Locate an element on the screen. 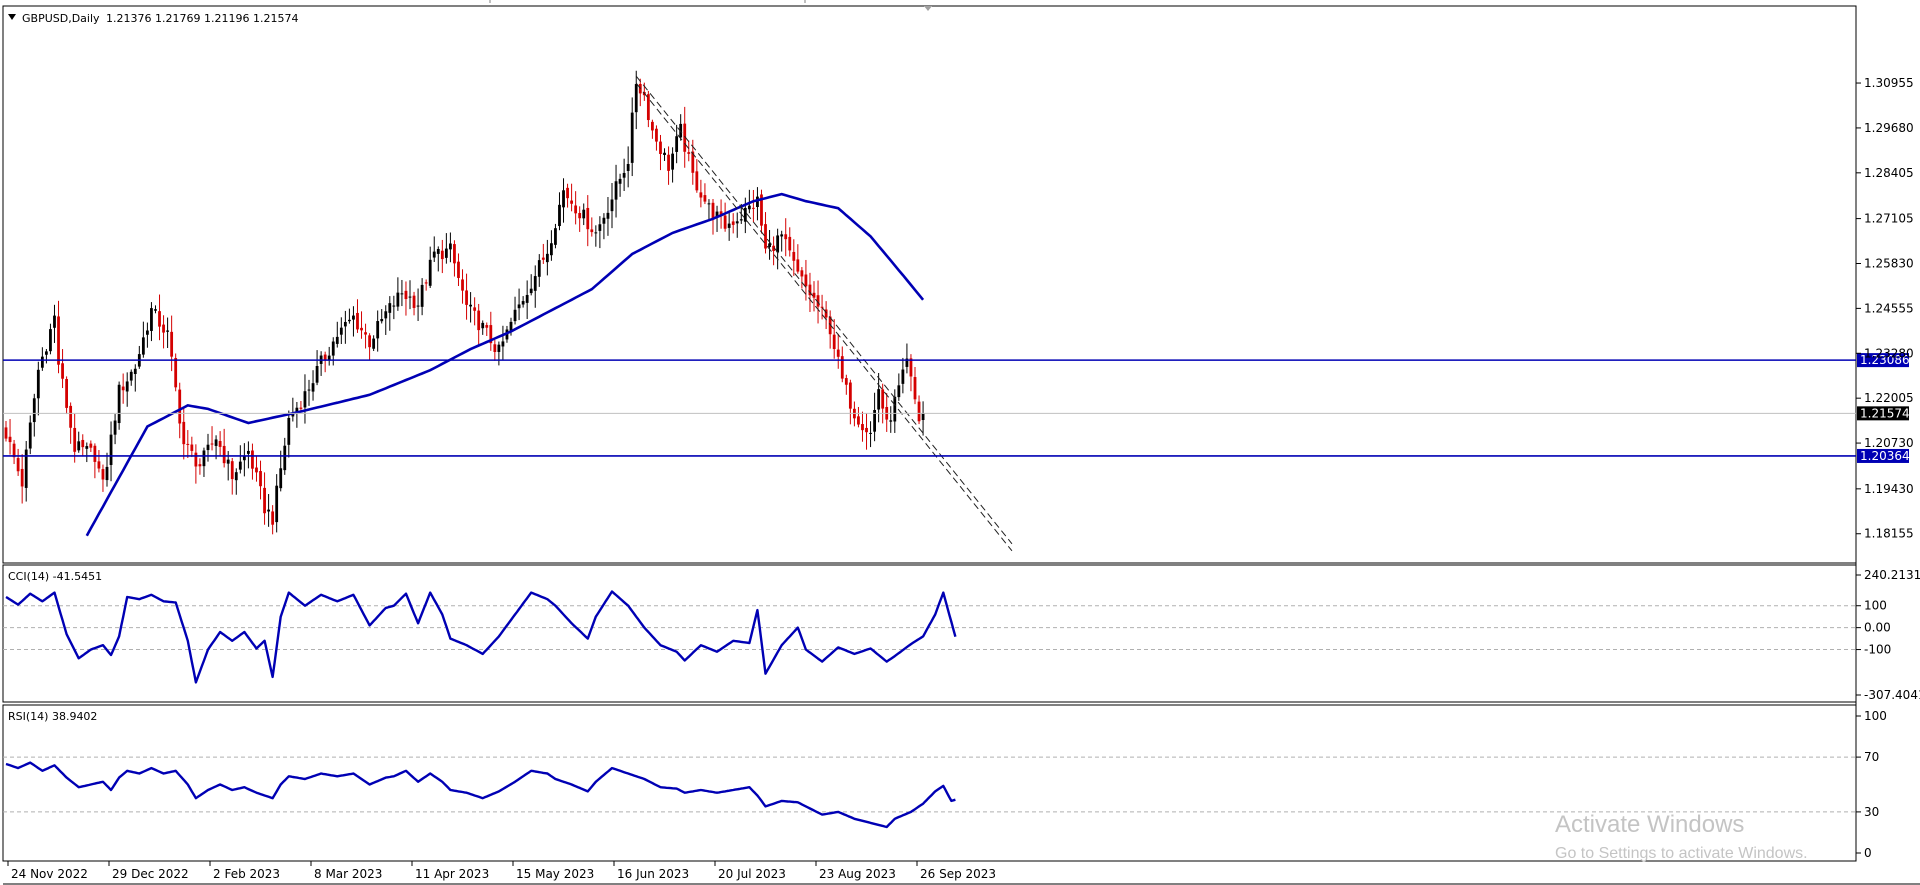  activate-windows-title: Activate Windows is located at coordinates (1649, 824).